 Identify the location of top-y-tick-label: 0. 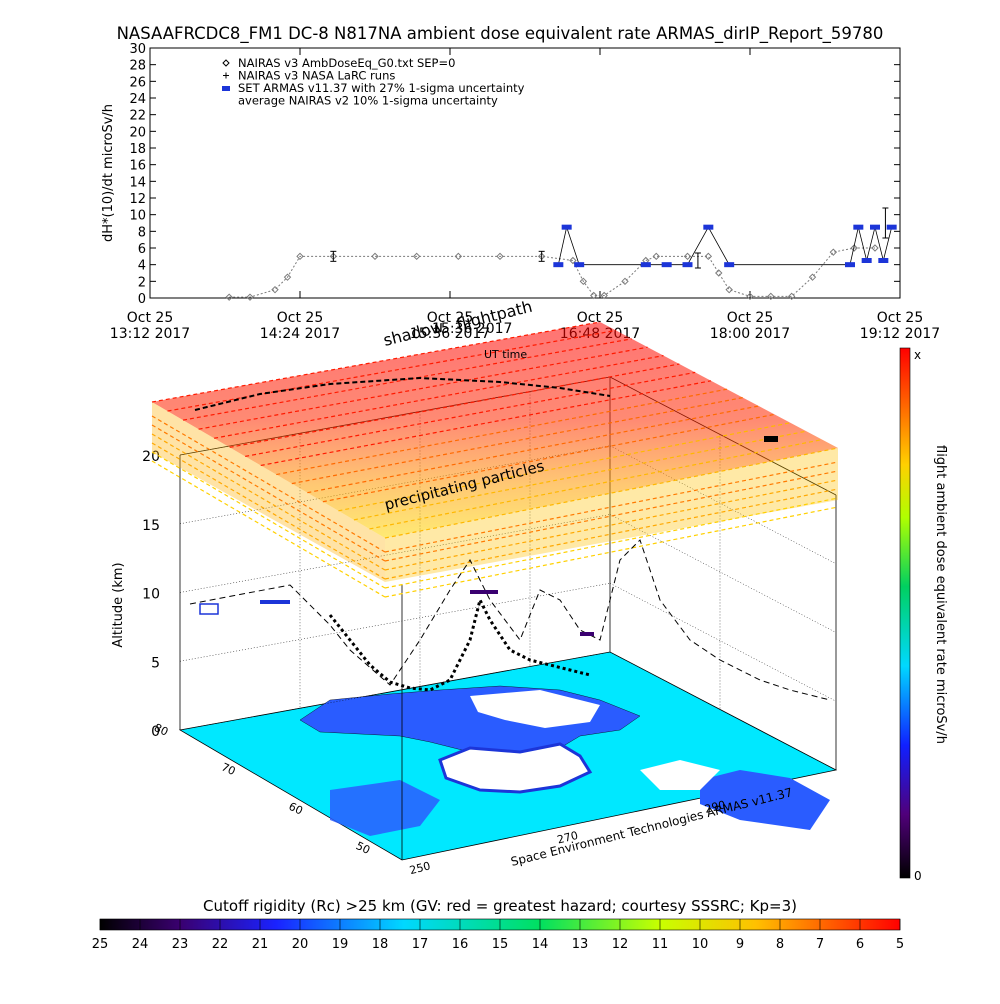
(142, 299).